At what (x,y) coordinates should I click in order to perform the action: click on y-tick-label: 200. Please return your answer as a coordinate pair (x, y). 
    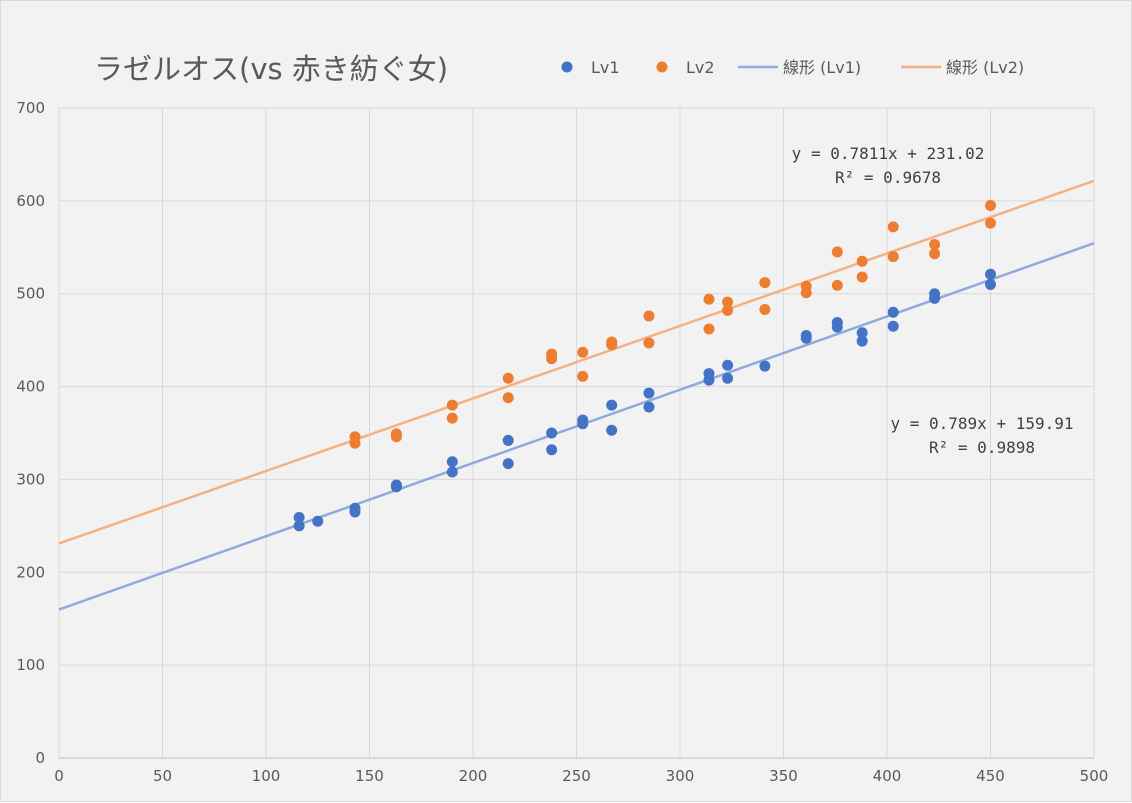
    Looking at the image, I should click on (30, 572).